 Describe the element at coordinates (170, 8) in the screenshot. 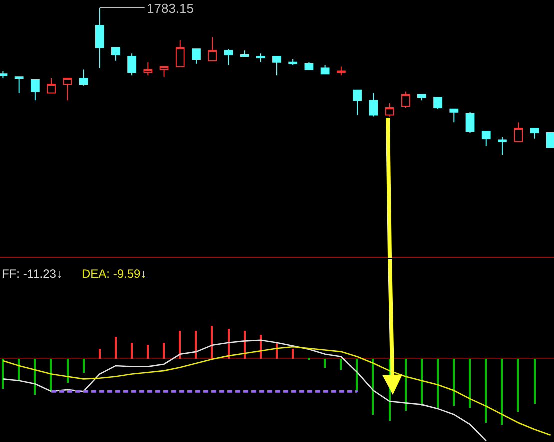

I see `annotation: 1783.15` at that location.